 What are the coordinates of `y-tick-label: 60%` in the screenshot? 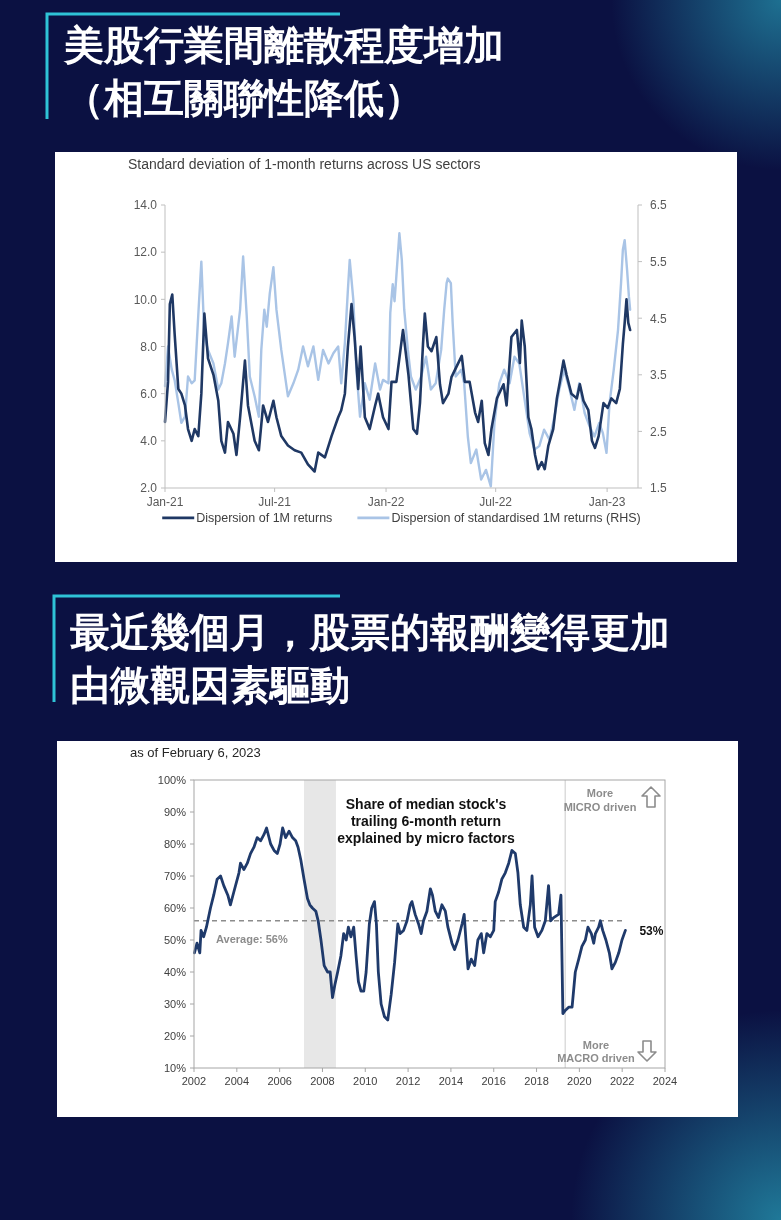 It's located at (175, 907).